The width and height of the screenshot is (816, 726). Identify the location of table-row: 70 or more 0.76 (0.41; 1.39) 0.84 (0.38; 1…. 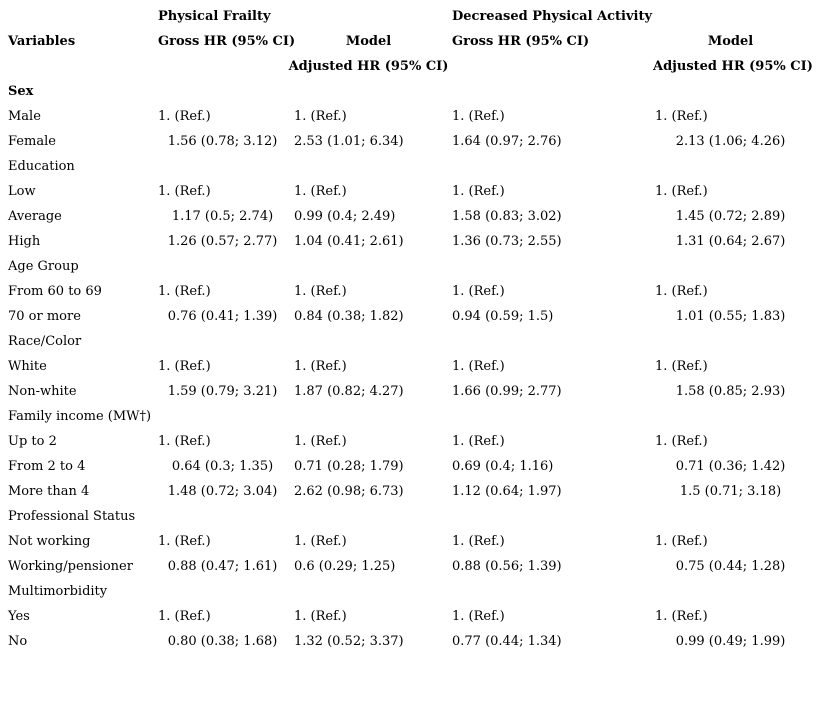
(412, 316).